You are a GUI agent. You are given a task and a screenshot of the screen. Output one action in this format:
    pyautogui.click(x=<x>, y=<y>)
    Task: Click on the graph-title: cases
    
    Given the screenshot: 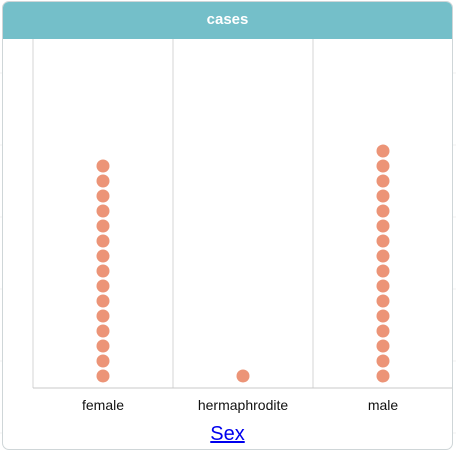 What is the action you would take?
    pyautogui.click(x=227, y=20)
    